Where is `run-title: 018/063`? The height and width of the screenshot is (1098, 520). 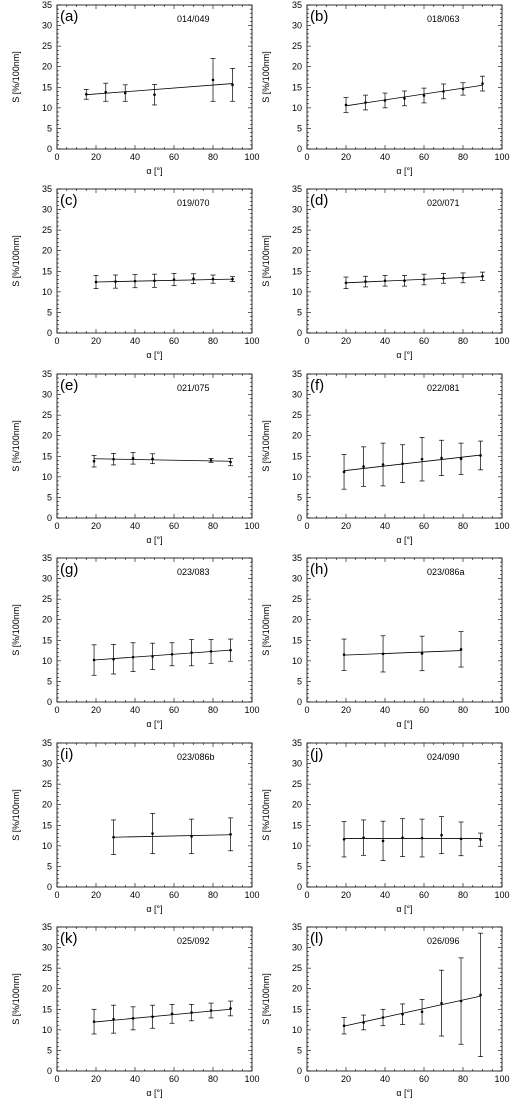 run-title: 018/063 is located at coordinates (443, 19).